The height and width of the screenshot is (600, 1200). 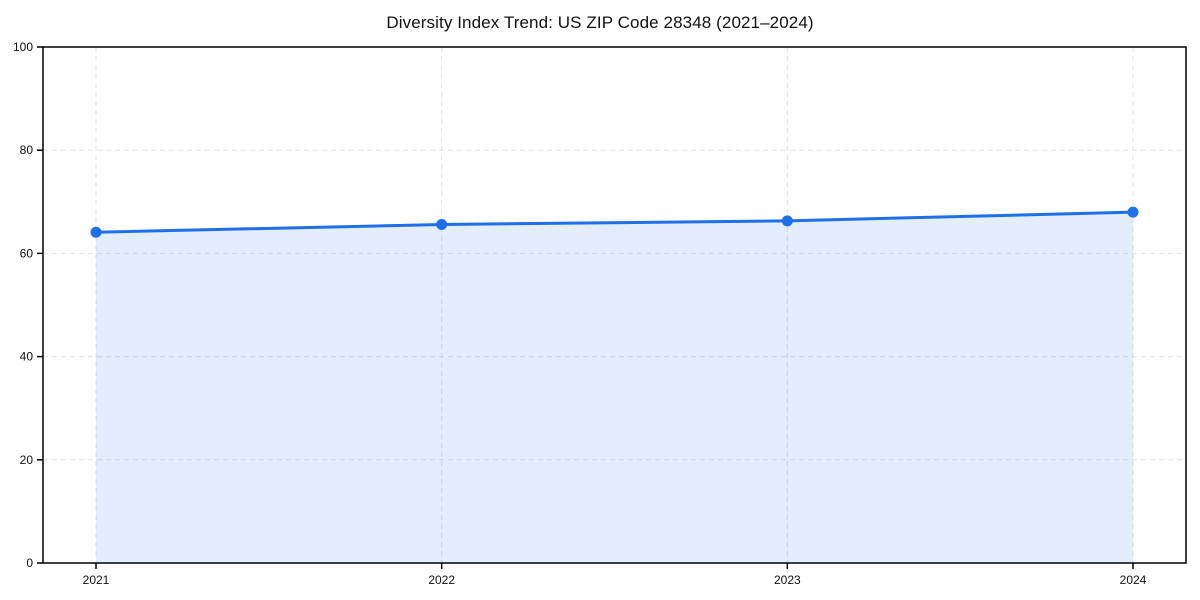 What do you see at coordinates (96, 580) in the screenshot?
I see `x-tick-label: 2021` at bounding box center [96, 580].